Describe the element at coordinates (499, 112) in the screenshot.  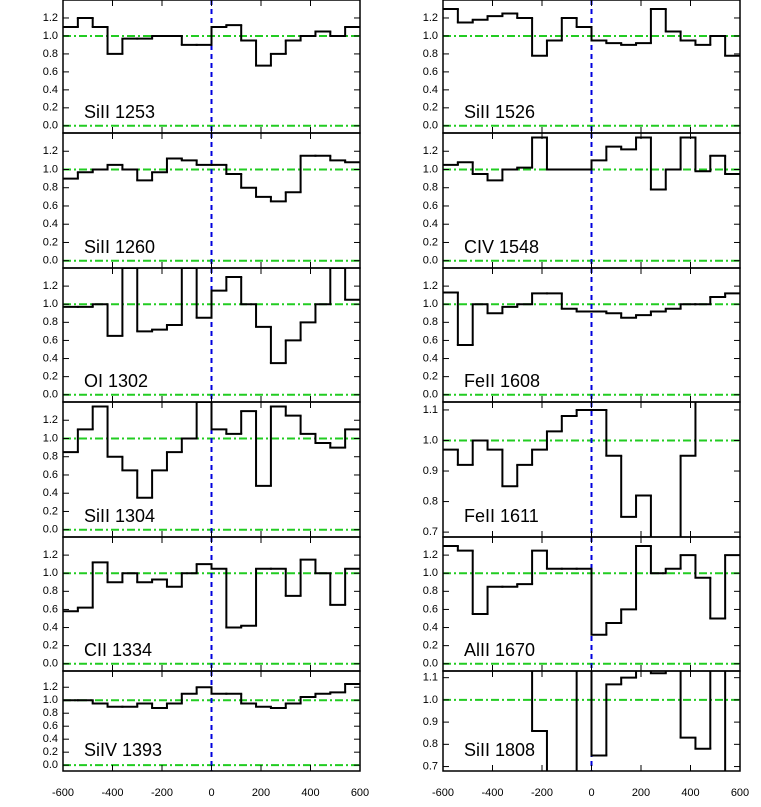
I see `panel-label: SiII 1526` at that location.